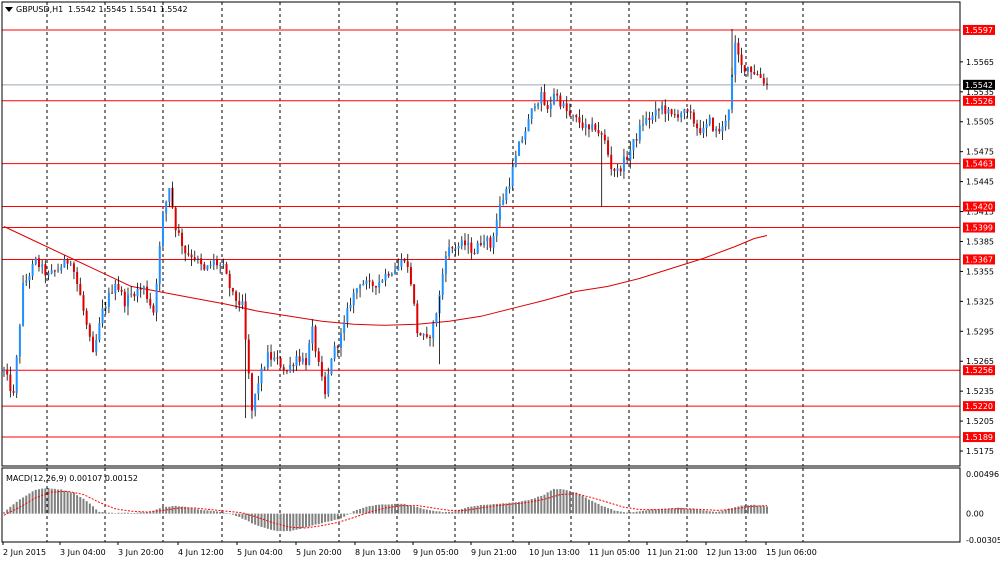 Image resolution: width=1000 pixels, height=565 pixels. I want to click on macd-panel-border, so click(481, 505).